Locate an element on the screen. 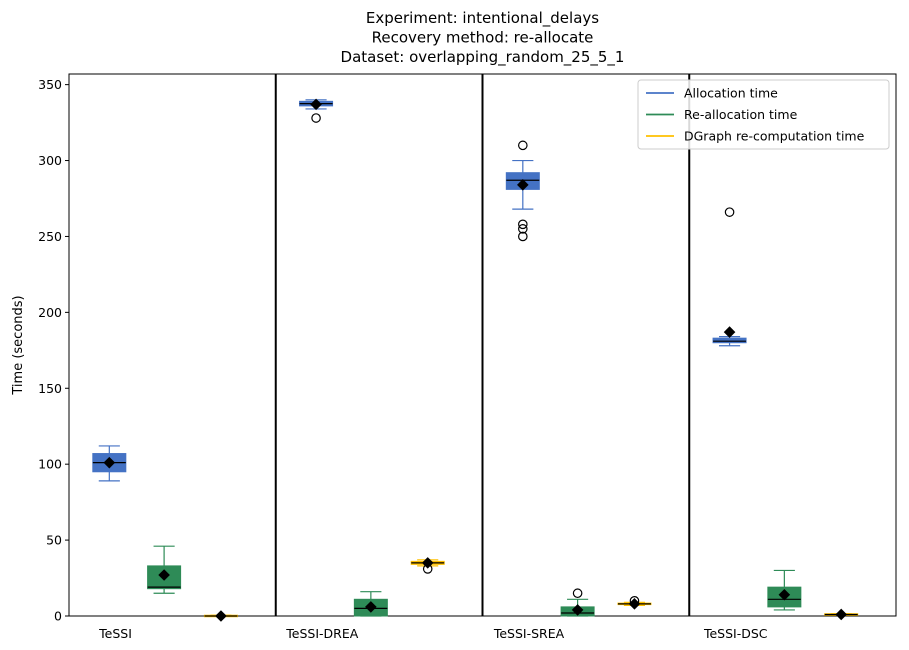 The width and height of the screenshot is (909, 650). y-tick-label: 350 is located at coordinates (50, 84).